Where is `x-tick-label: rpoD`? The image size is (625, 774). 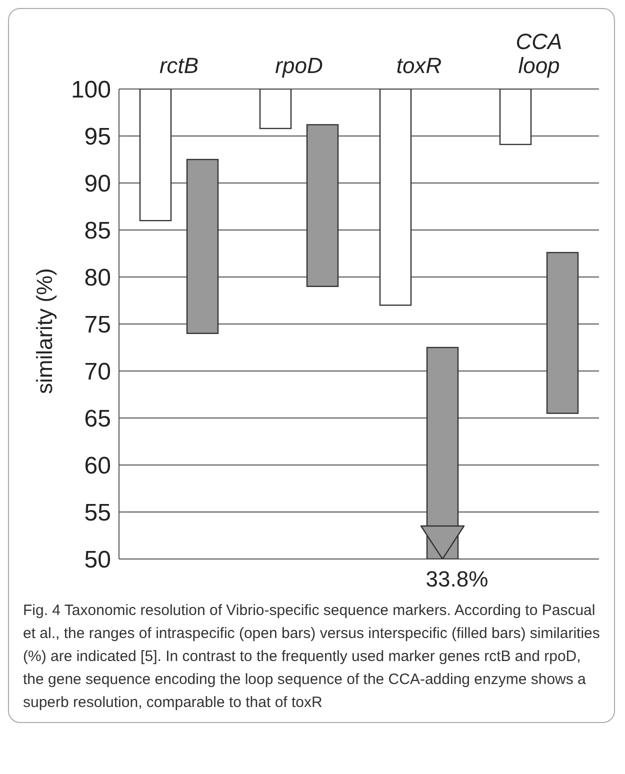
x-tick-label: rpoD is located at coordinates (299, 65).